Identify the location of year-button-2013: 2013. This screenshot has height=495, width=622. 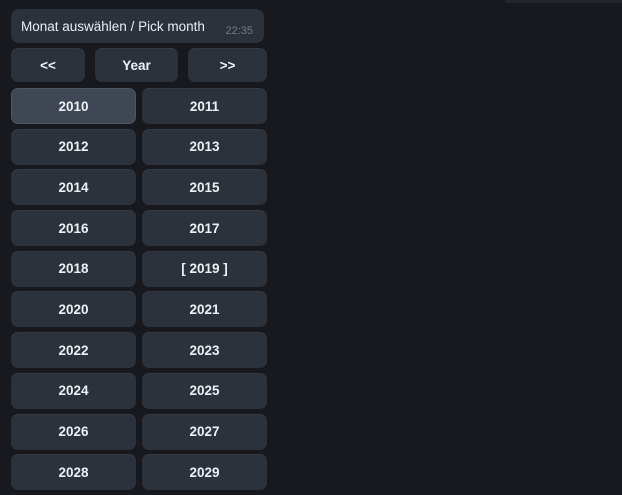
(204, 146).